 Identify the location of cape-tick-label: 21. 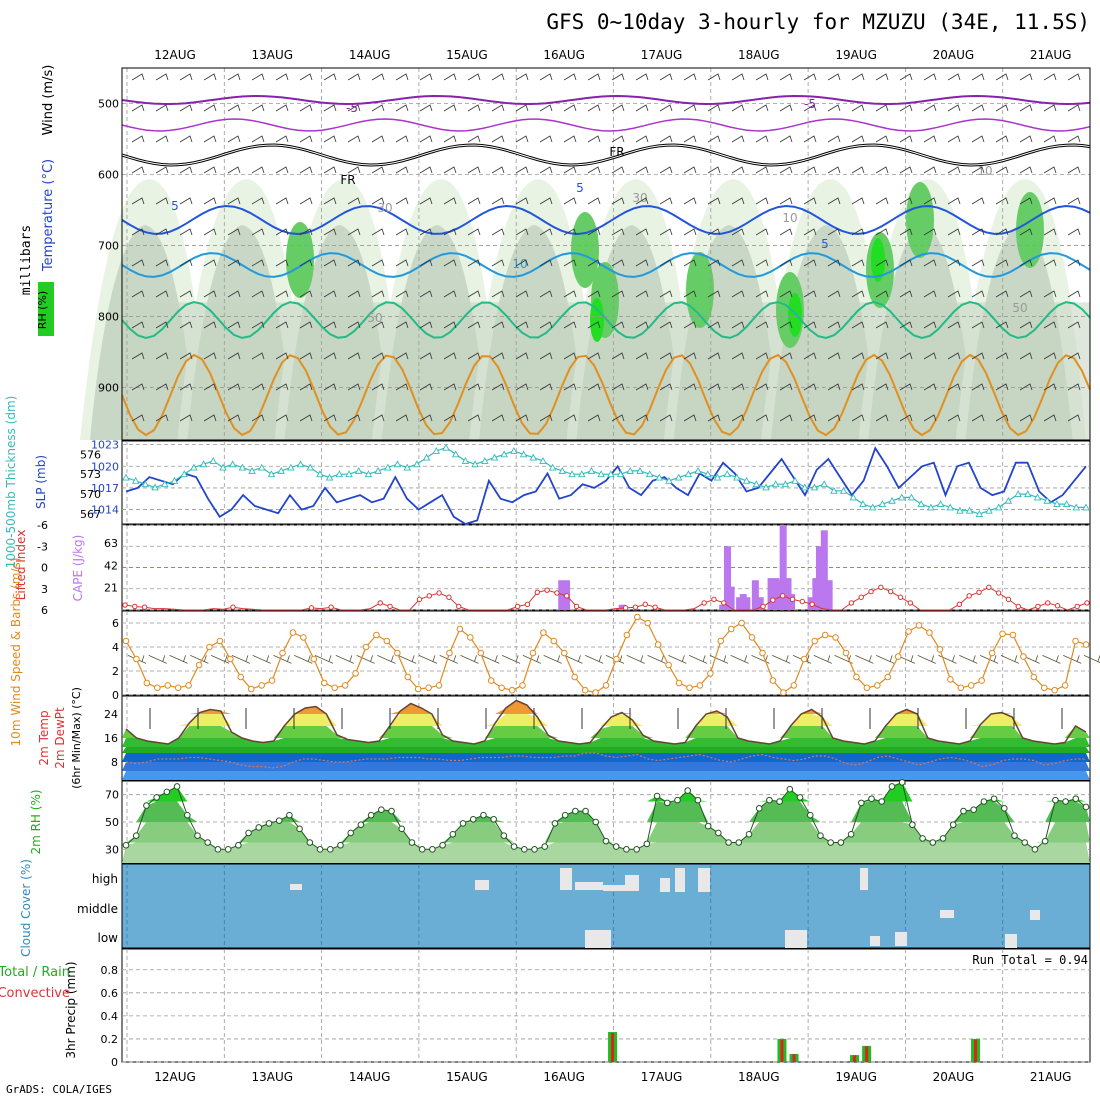
(111, 588).